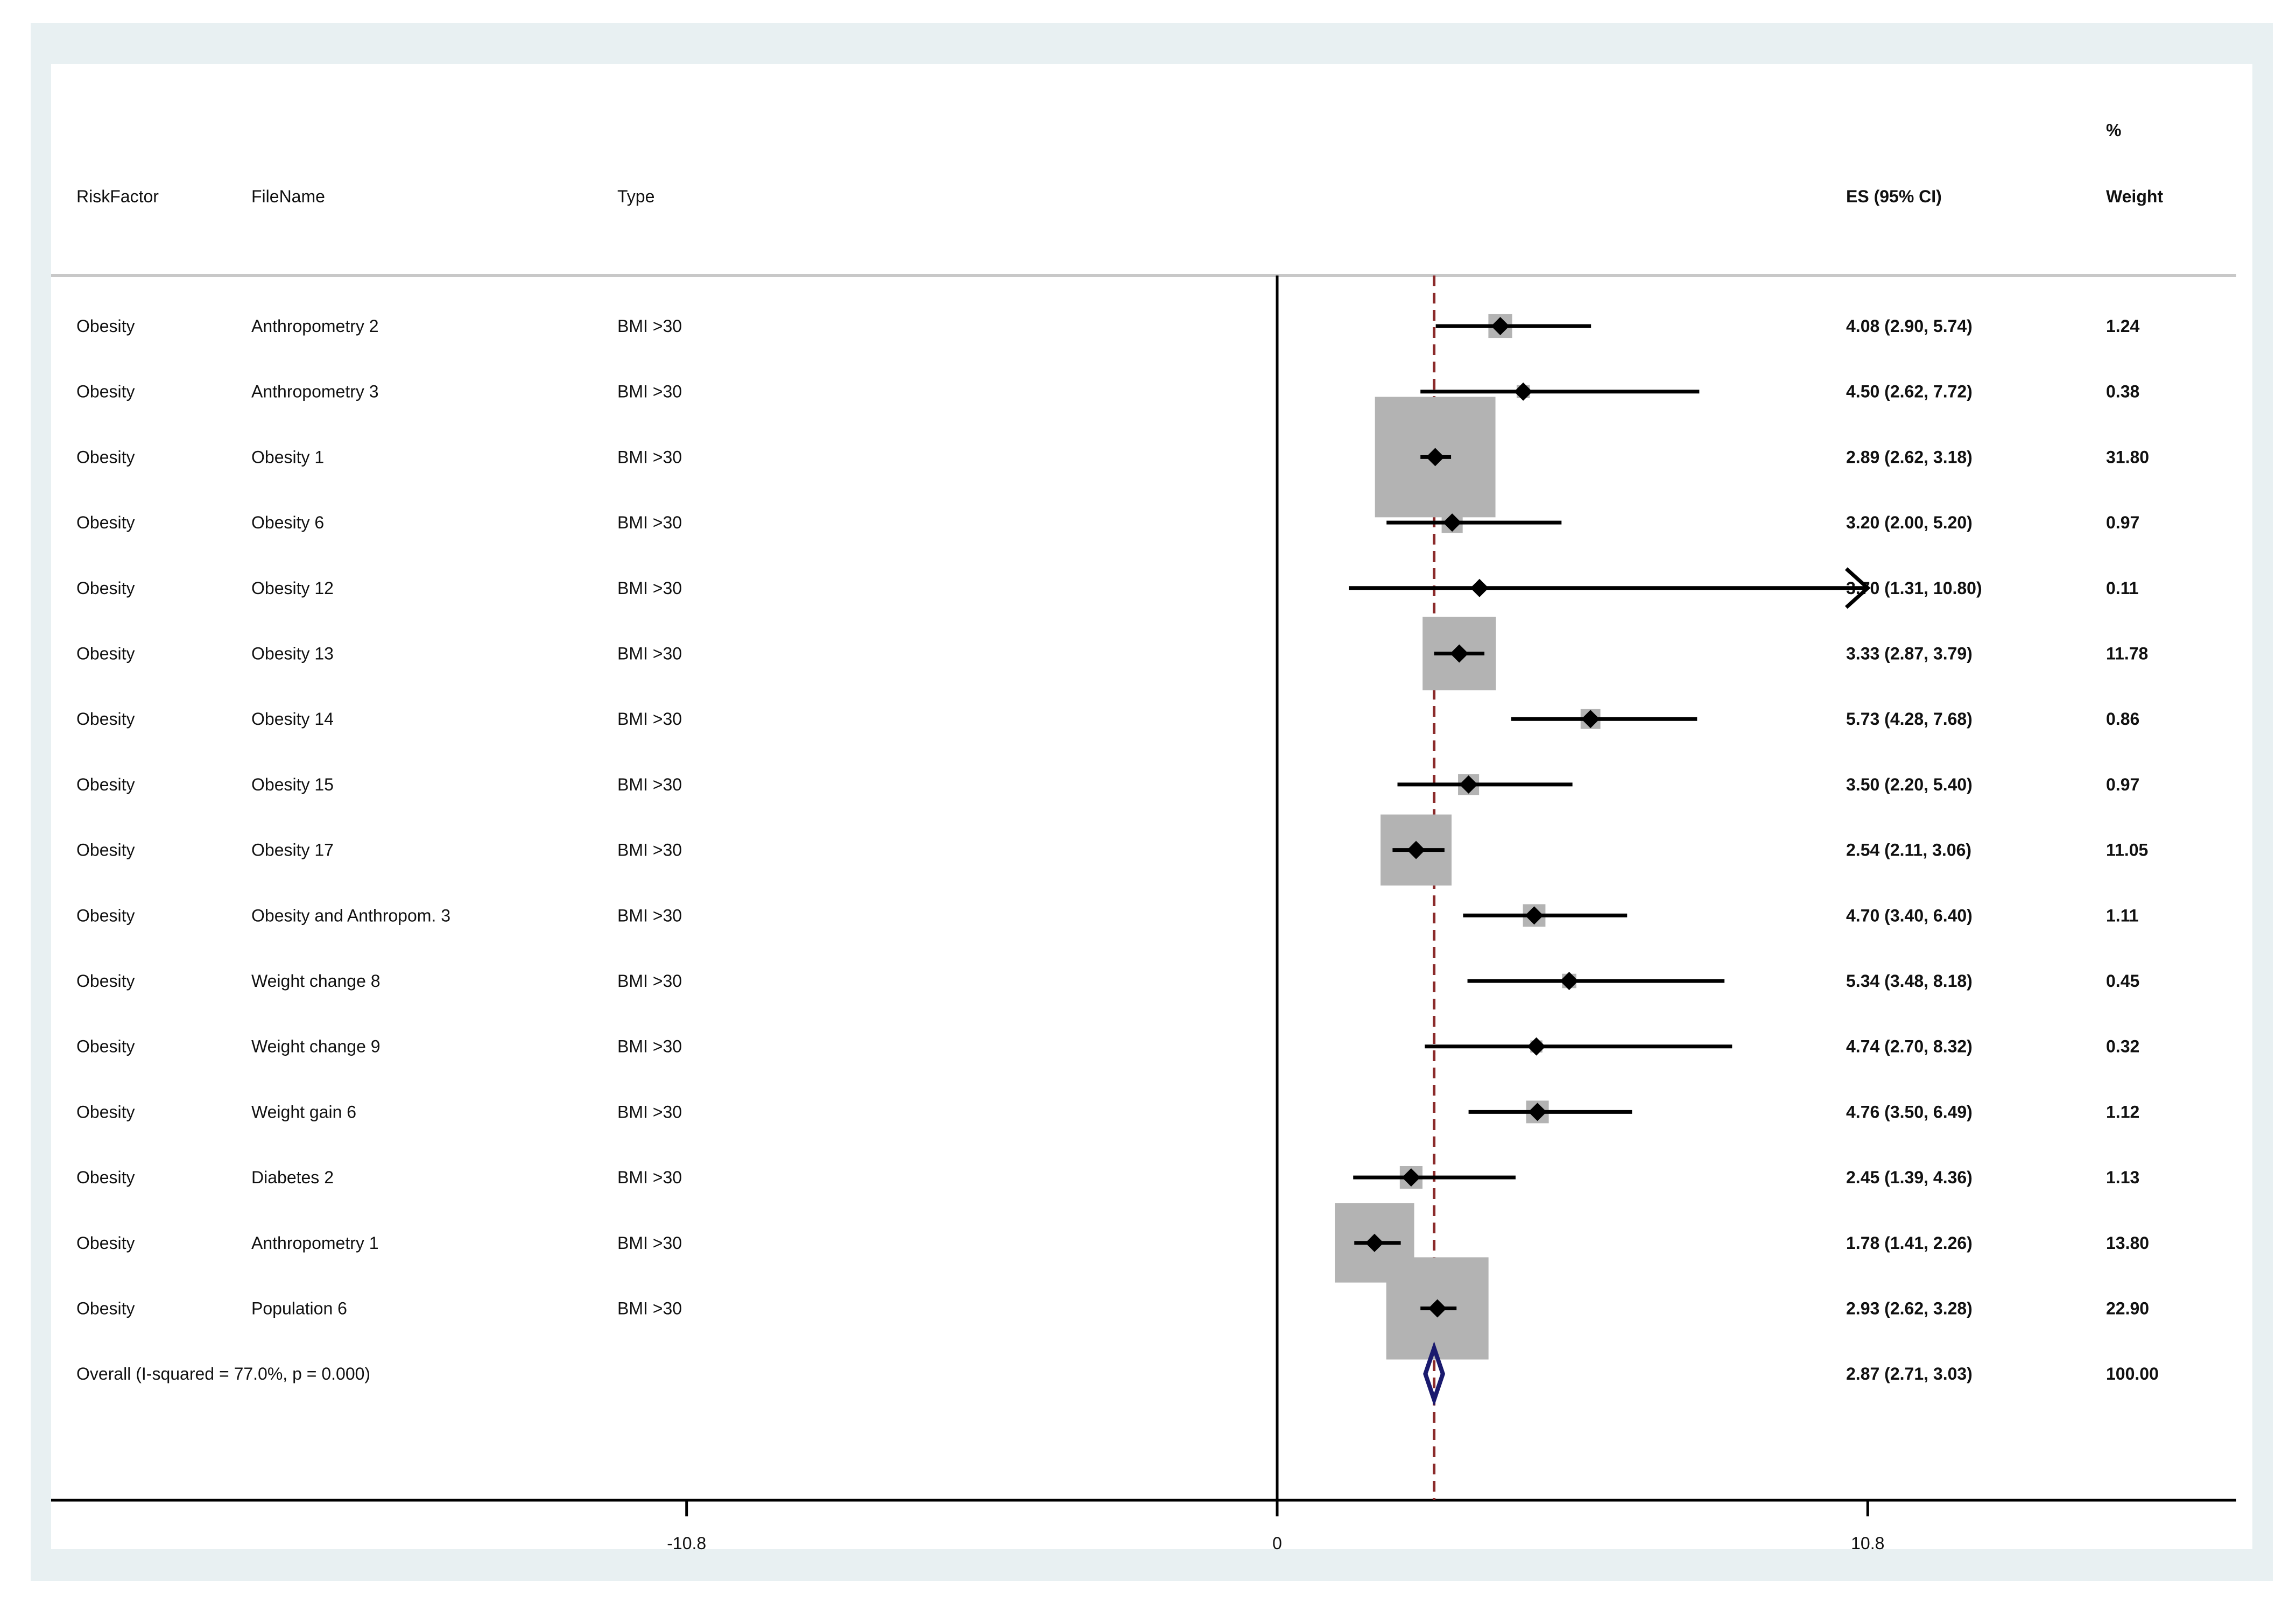 The image size is (2296, 1603). Describe the element at coordinates (1909, 653) in the screenshot. I see `es-ci-cell: 3.33 (2.87, 3.79)` at that location.